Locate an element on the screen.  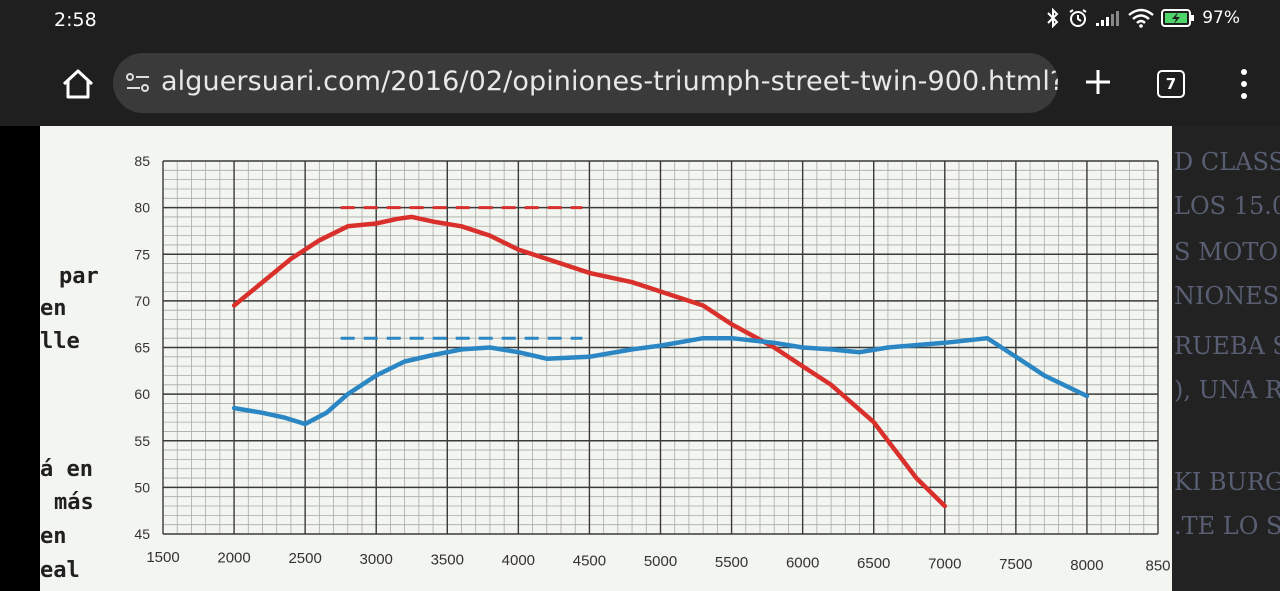
x-tick-label: 6000 is located at coordinates (802, 562).